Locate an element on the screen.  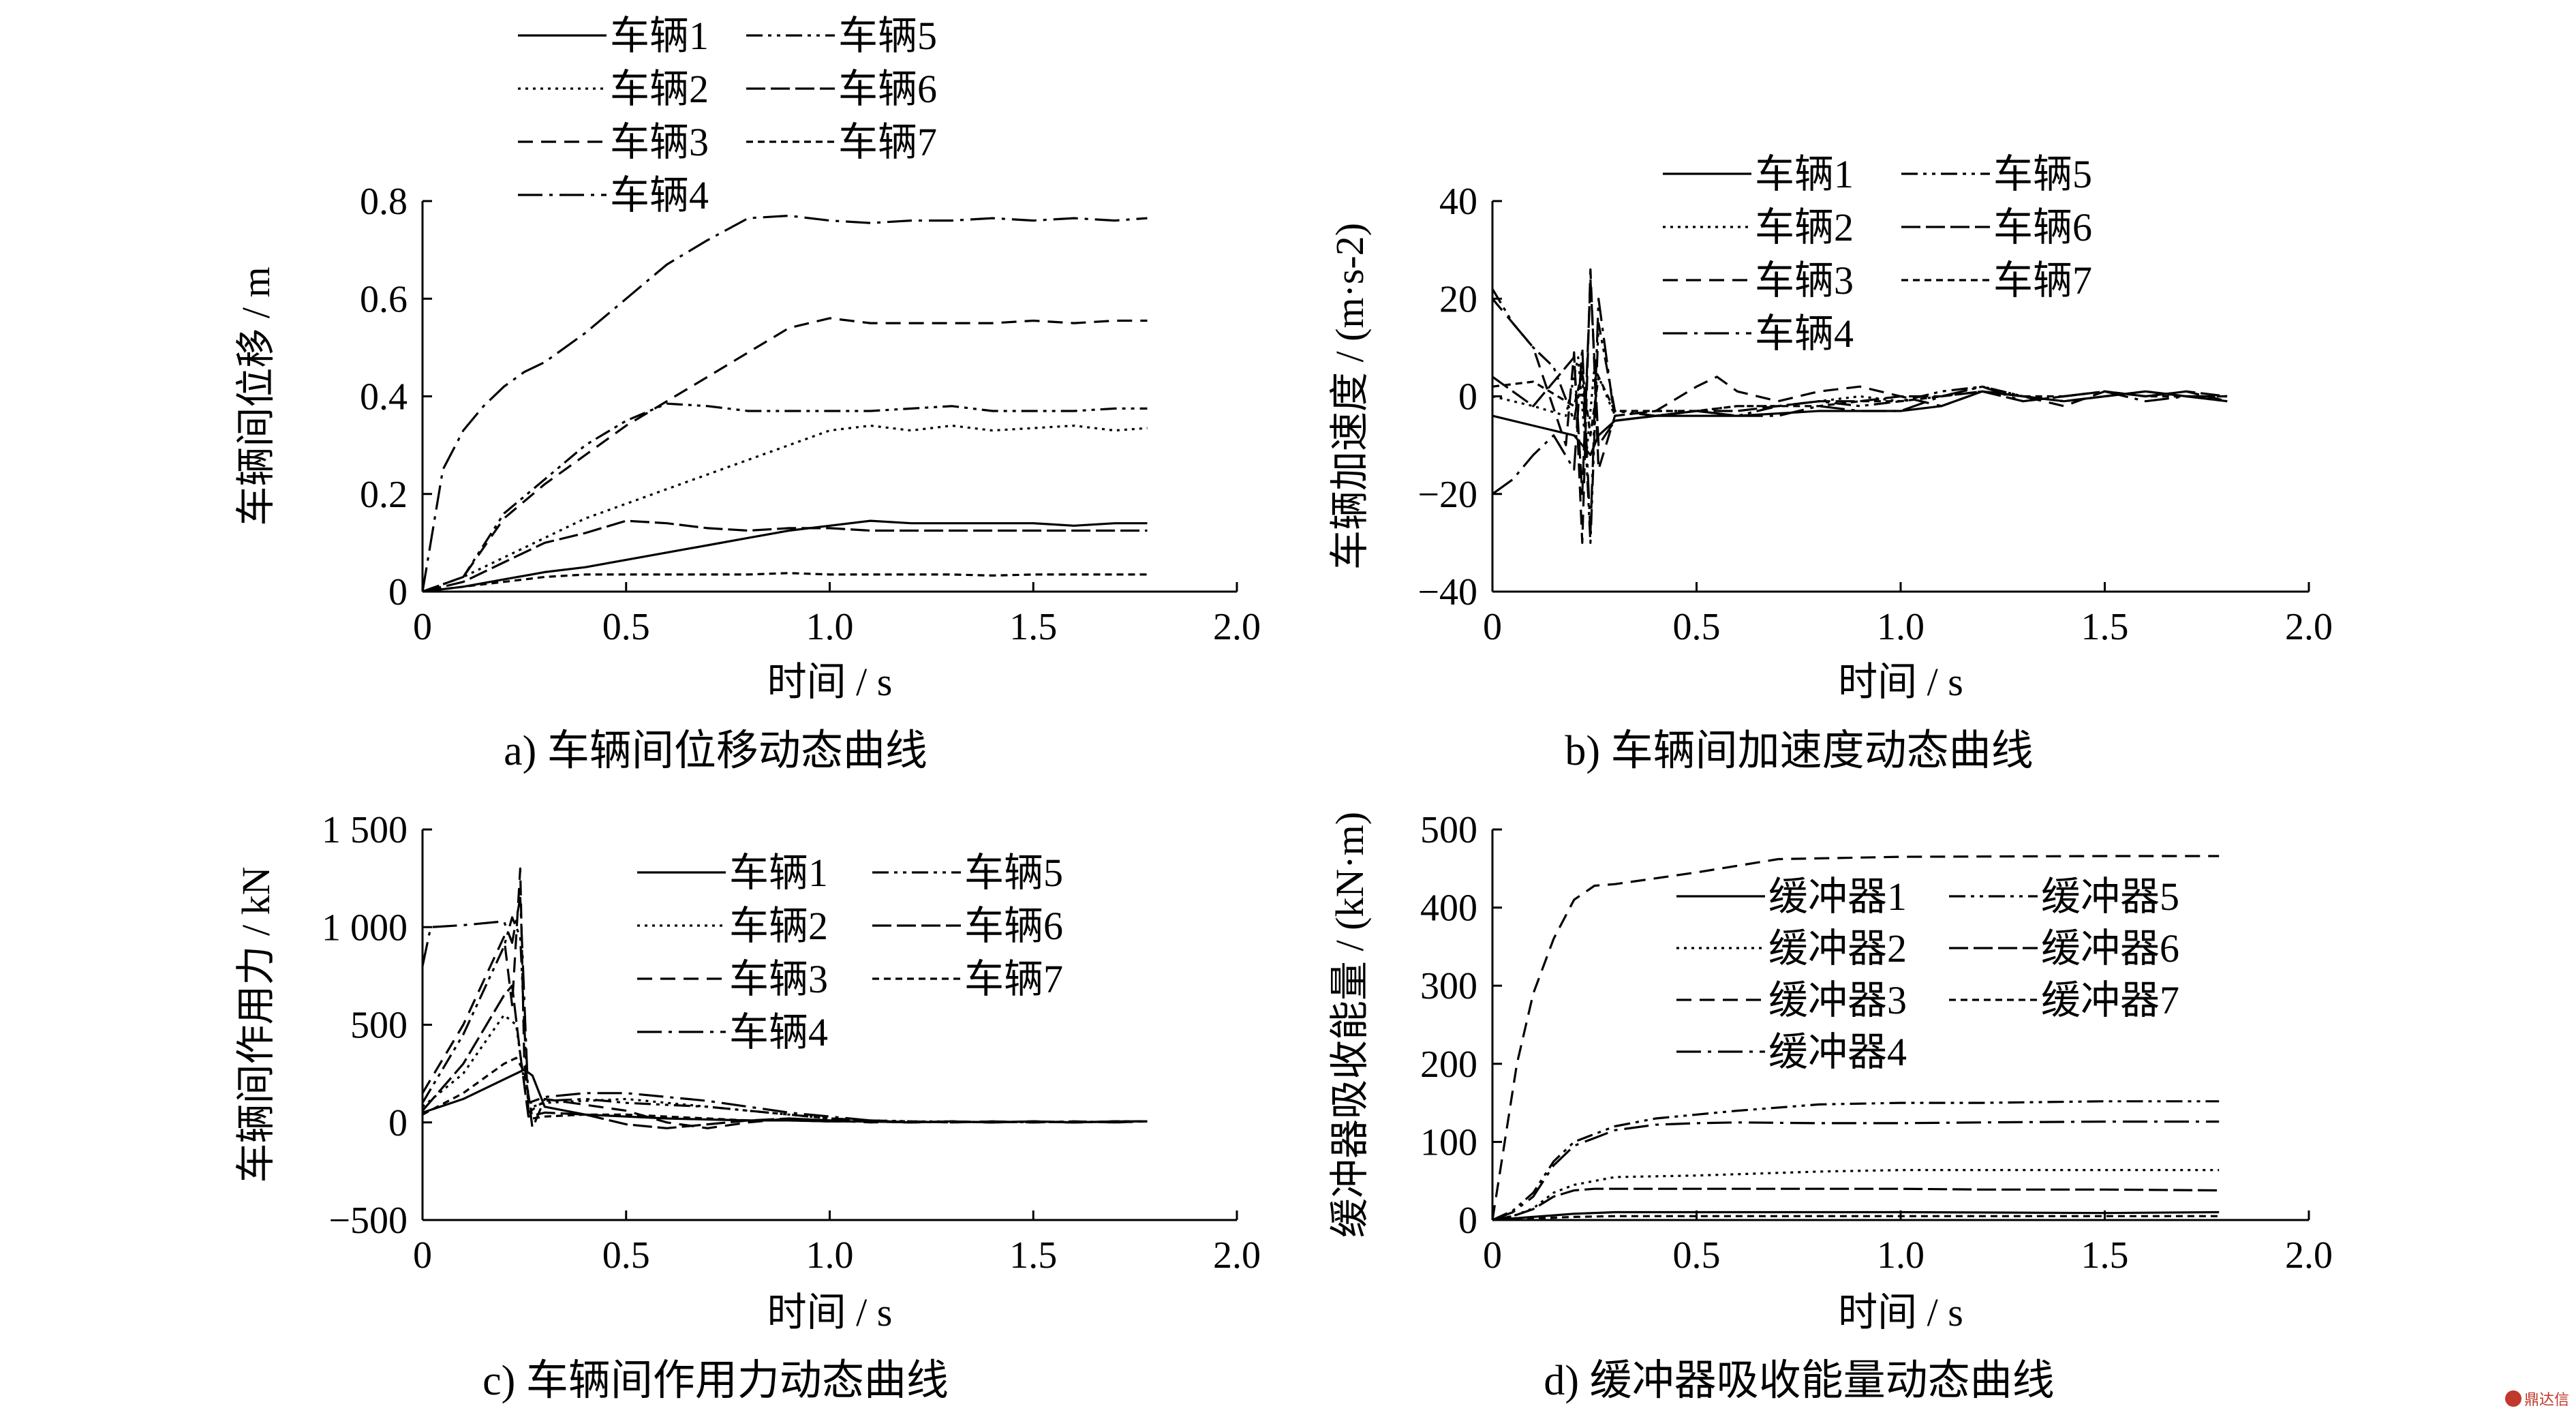
y-tick-label: 1 500 is located at coordinates (365, 830).